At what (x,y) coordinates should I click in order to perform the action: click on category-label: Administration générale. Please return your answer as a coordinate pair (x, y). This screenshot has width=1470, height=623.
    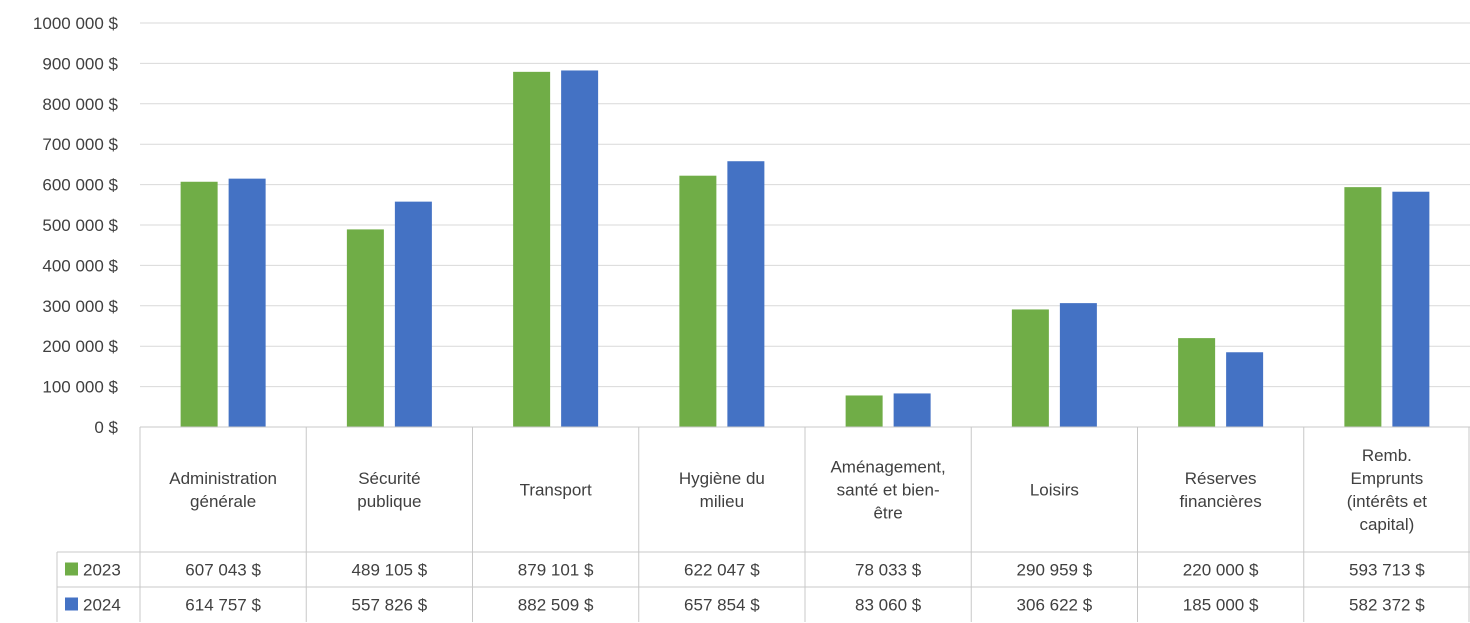
    Looking at the image, I should click on (223, 490).